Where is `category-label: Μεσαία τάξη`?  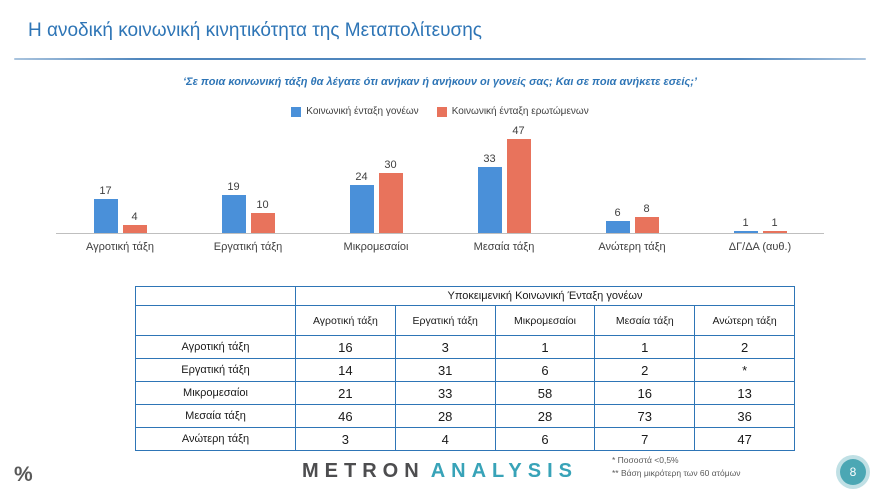 category-label: Μεσαία τάξη is located at coordinates (504, 247).